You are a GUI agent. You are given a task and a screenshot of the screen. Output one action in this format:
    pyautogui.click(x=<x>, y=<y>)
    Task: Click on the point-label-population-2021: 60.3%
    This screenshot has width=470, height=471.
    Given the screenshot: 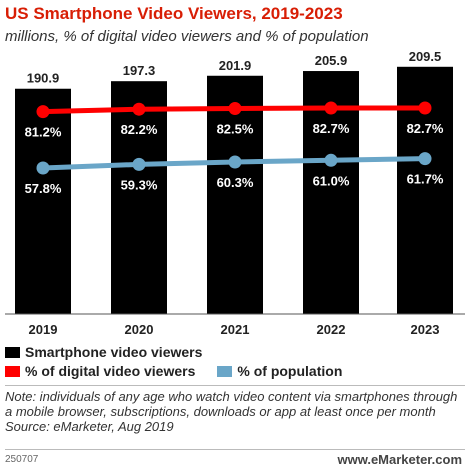 What is the action you would take?
    pyautogui.click(x=235, y=182)
    